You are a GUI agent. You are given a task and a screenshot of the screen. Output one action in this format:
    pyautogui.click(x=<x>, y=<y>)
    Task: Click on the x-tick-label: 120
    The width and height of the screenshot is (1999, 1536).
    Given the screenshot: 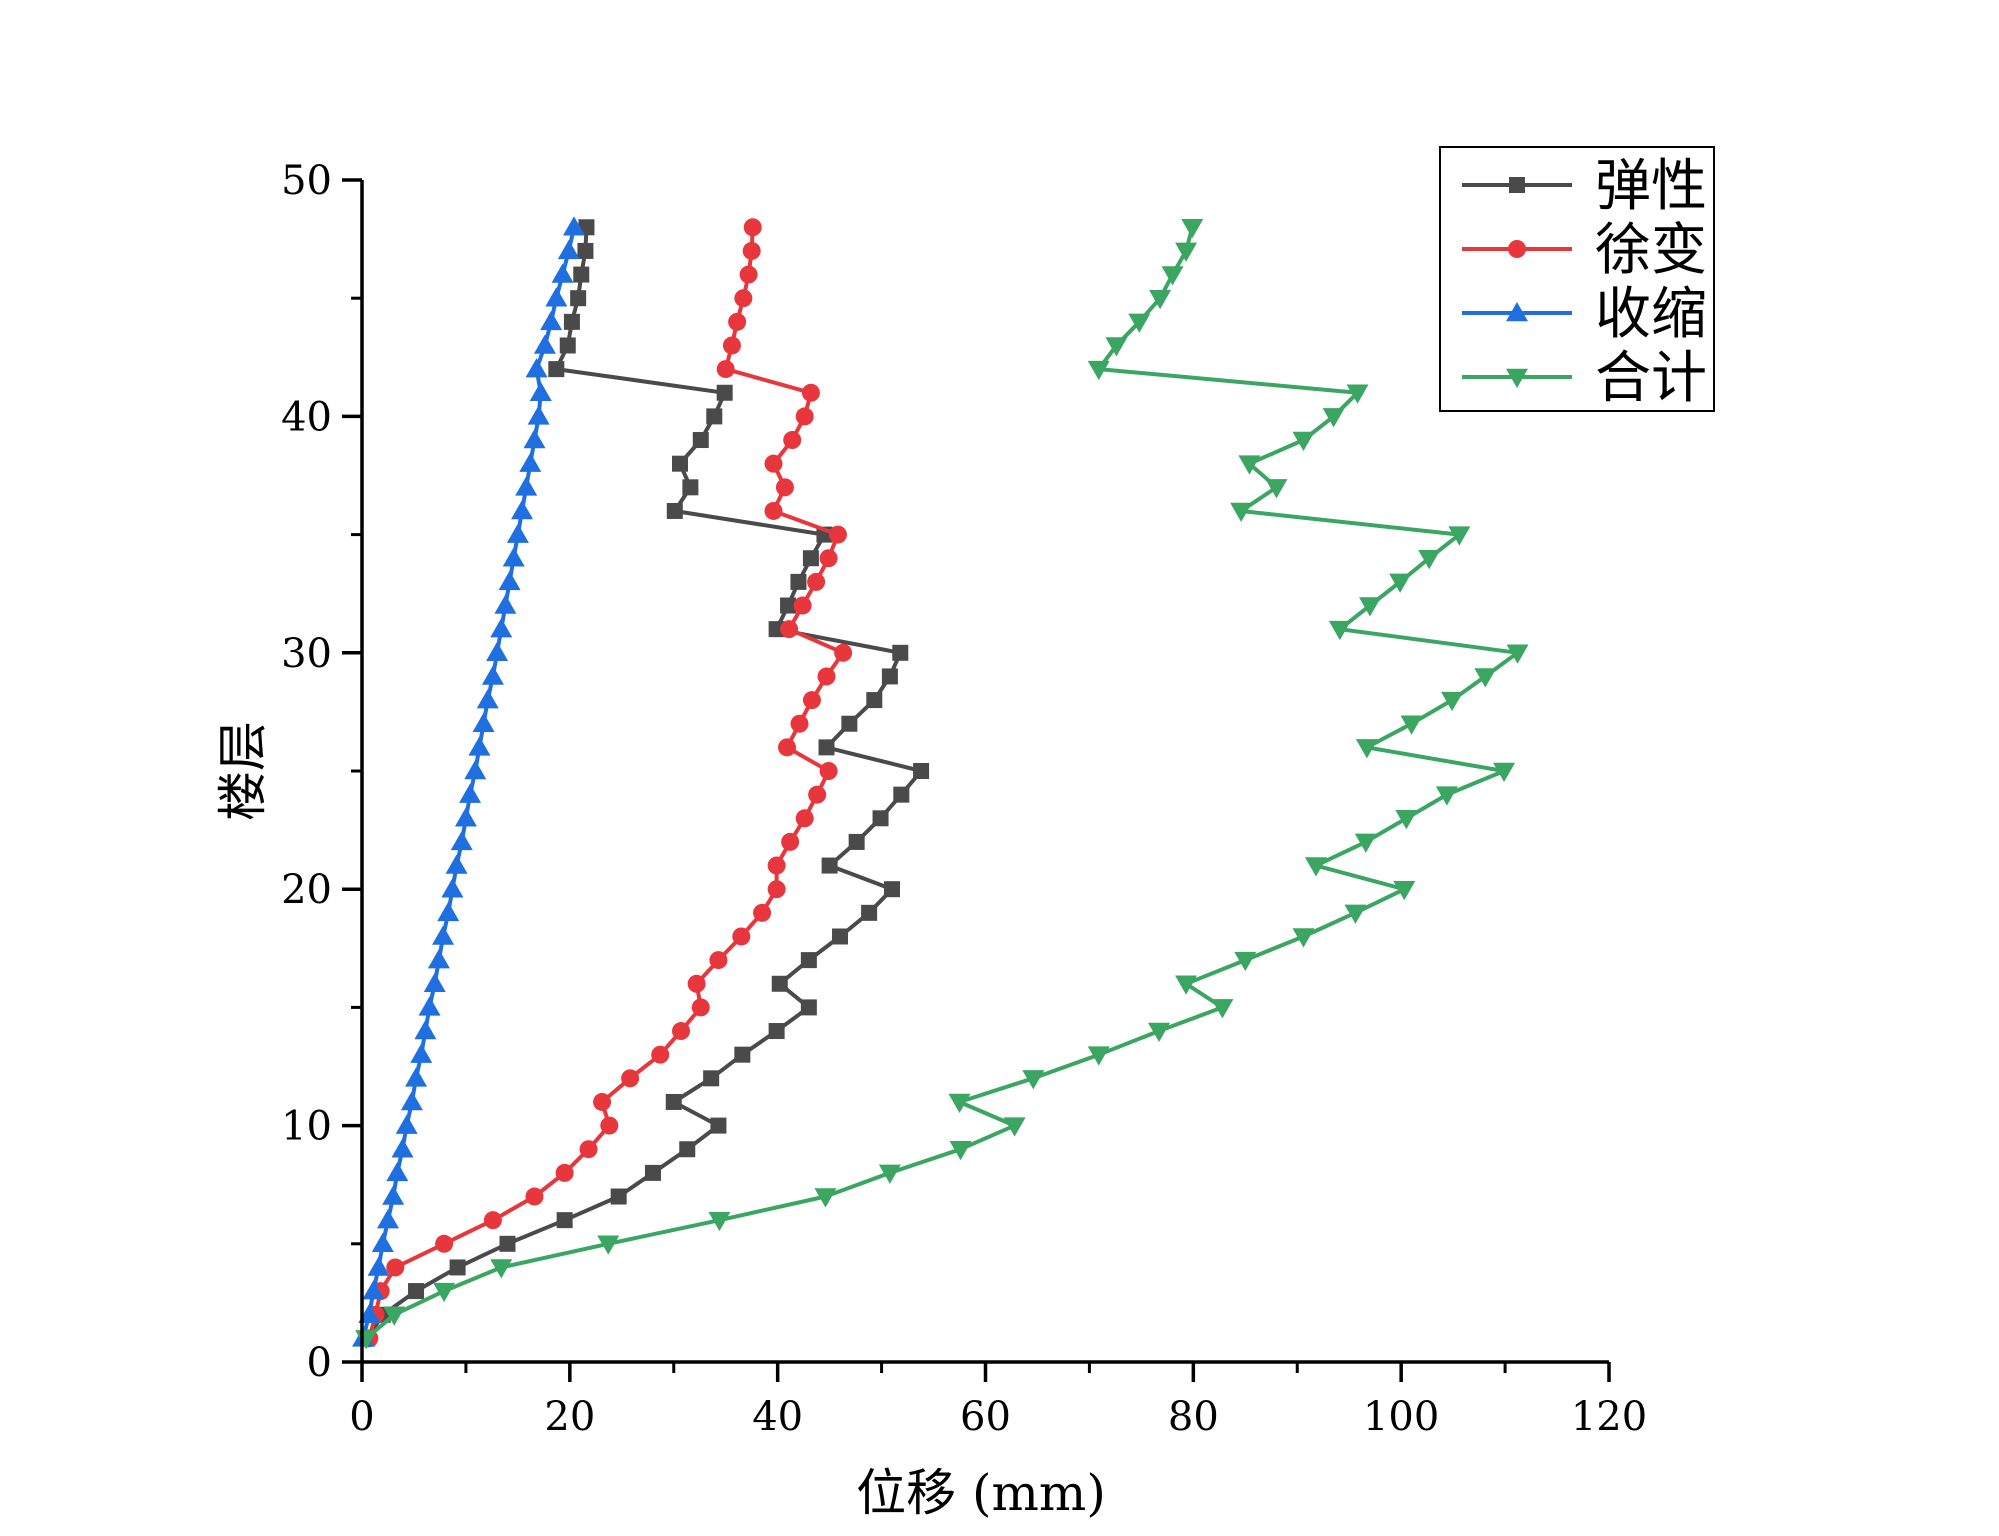 What is the action you would take?
    pyautogui.click(x=1609, y=1417)
    